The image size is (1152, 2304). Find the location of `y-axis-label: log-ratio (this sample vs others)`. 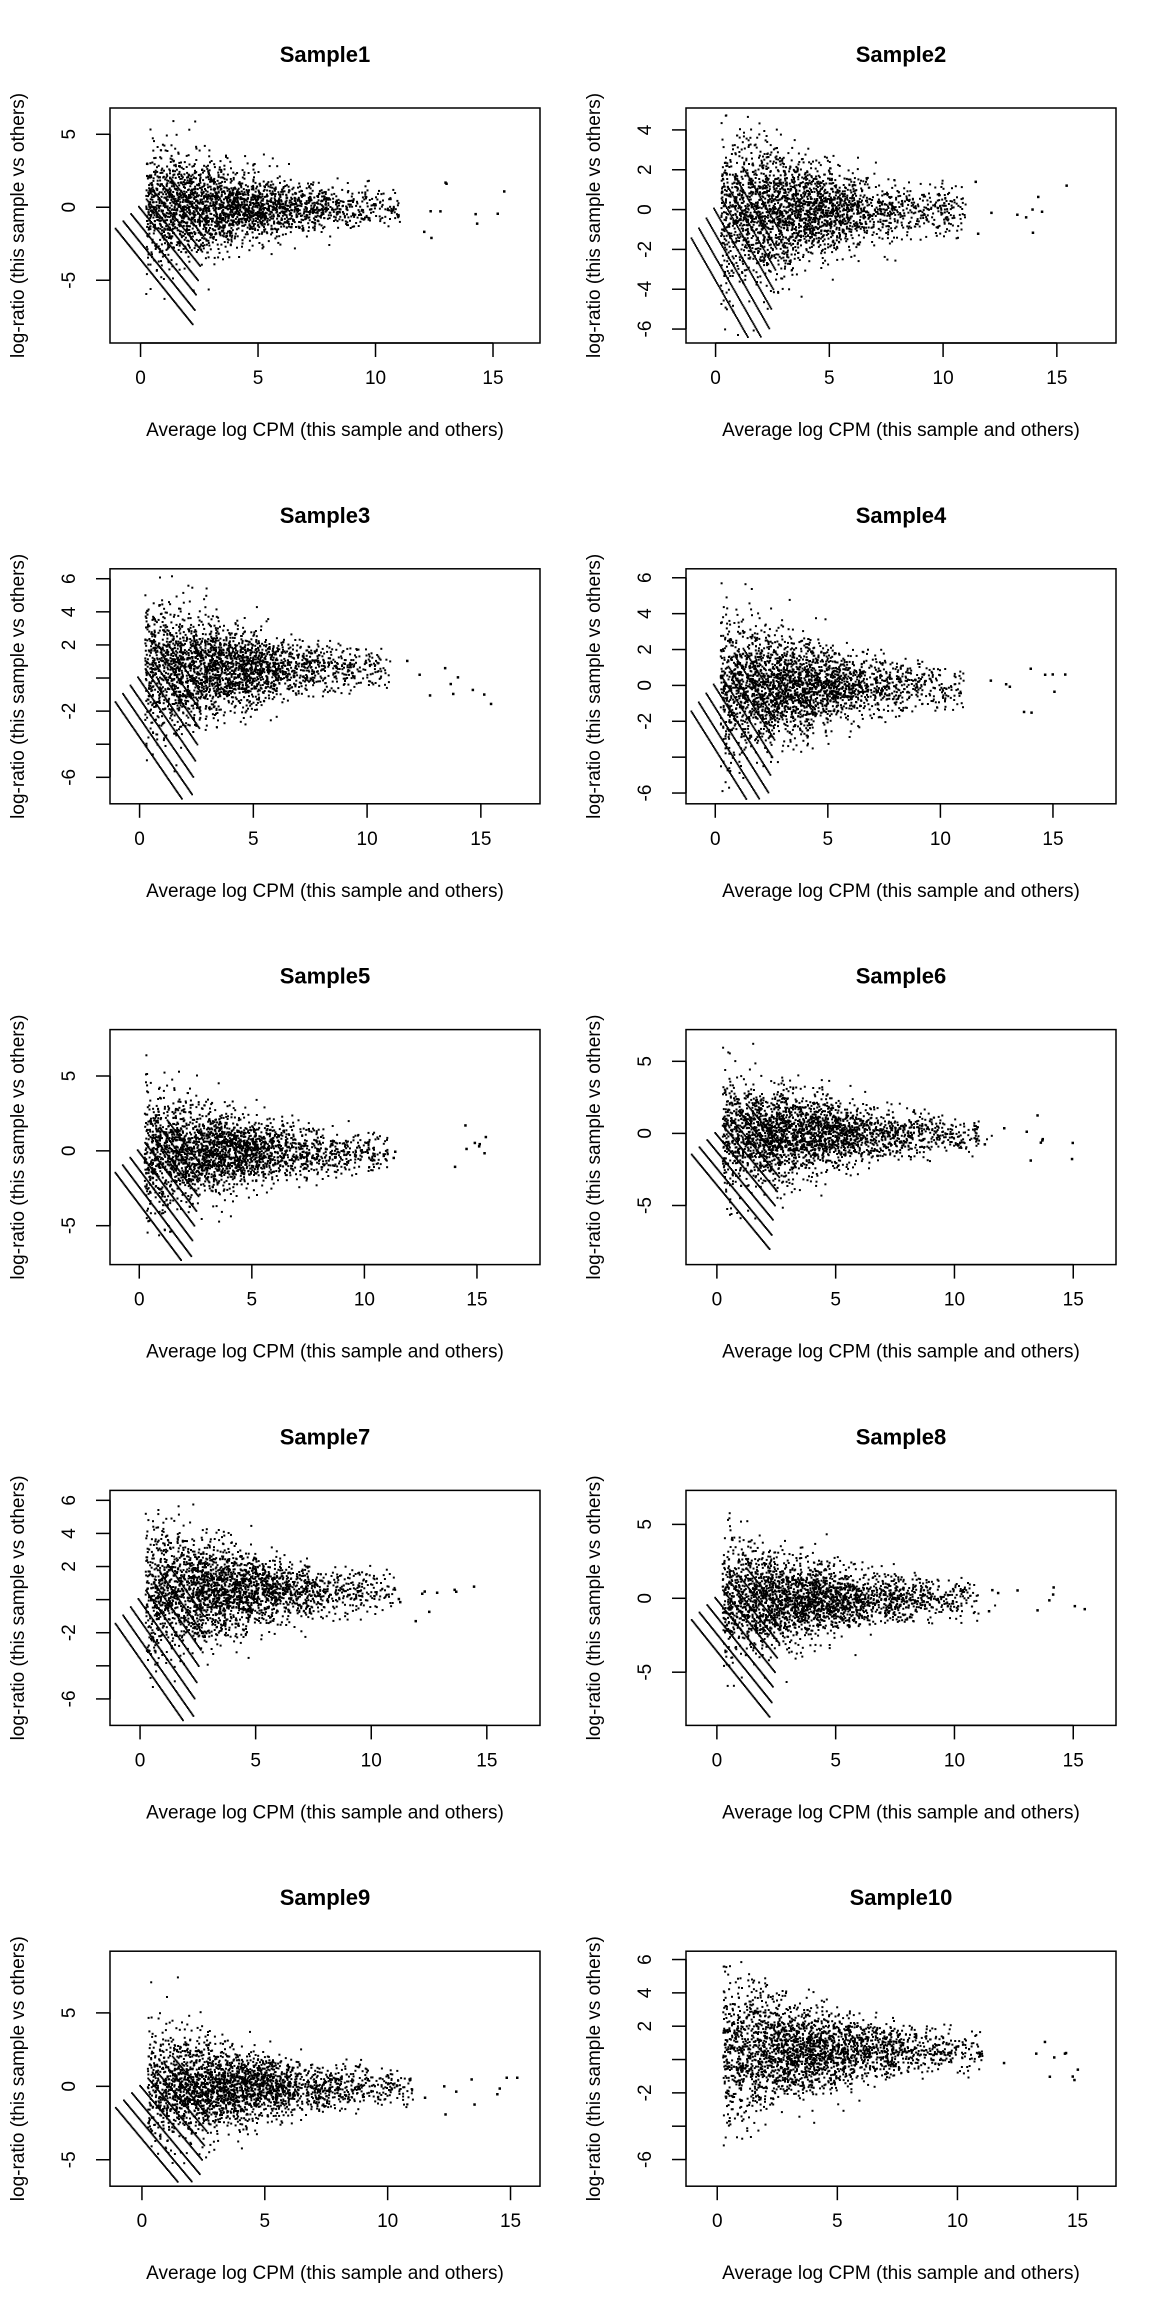

y-axis-label: log-ratio (this sample vs others) is located at coordinates (18, 225).